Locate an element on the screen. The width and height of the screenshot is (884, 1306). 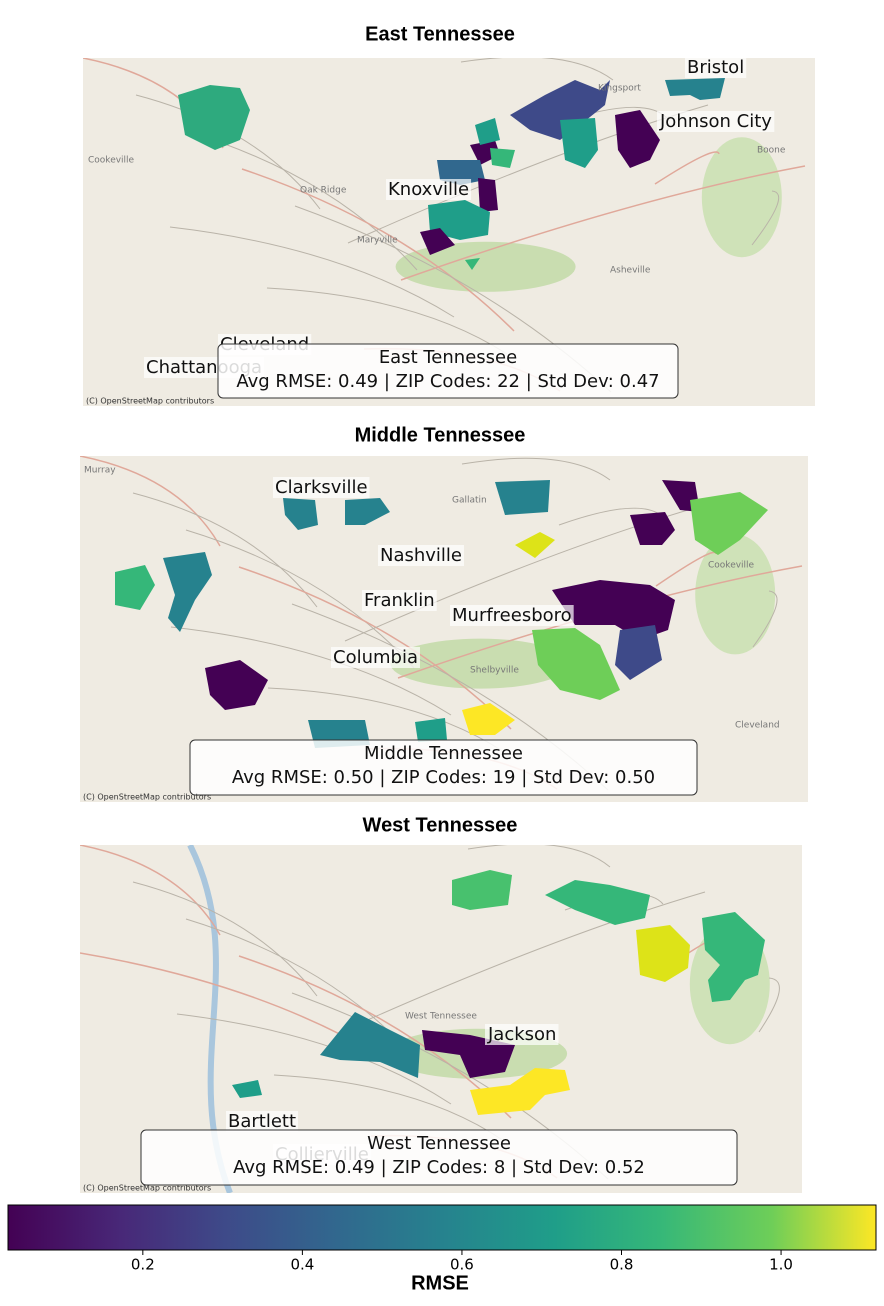
basemap-label: Murray is located at coordinates (100, 471).